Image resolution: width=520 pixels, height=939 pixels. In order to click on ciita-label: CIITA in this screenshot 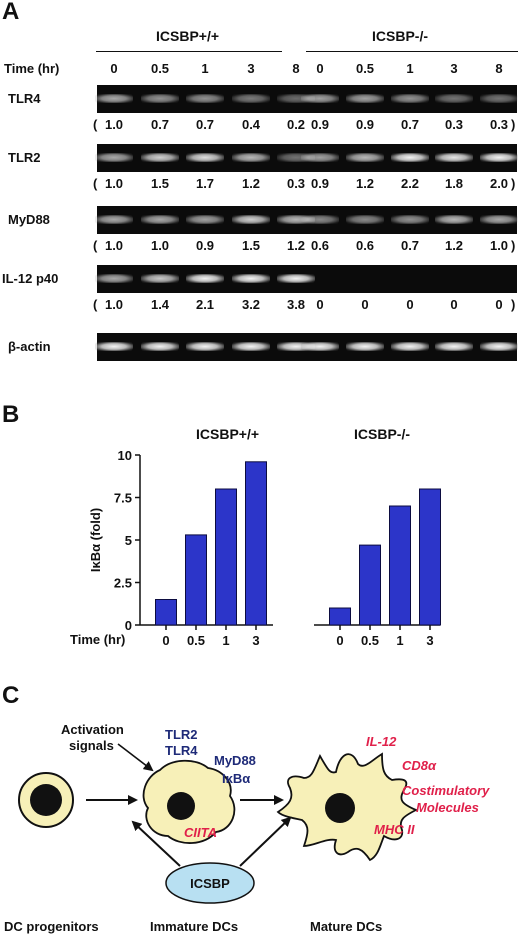, I will do `click(200, 832)`.